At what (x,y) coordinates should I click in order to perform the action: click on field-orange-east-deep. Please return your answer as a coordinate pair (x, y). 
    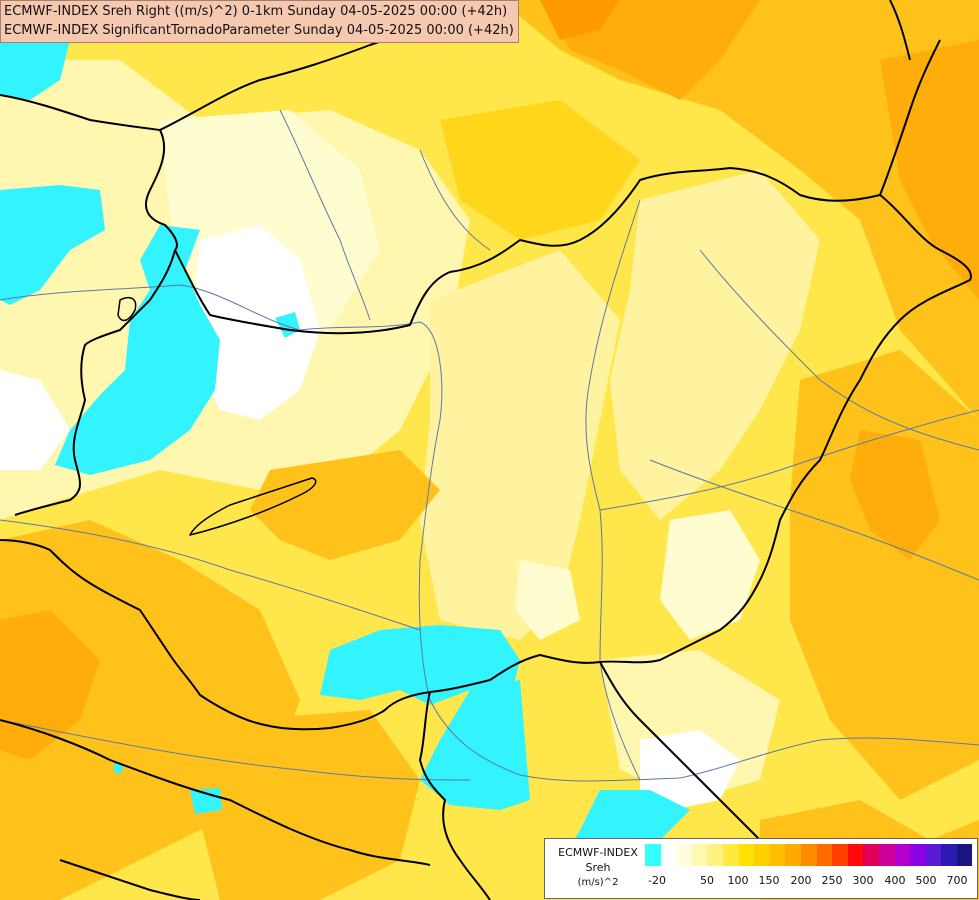
    Looking at the image, I should click on (929, 170).